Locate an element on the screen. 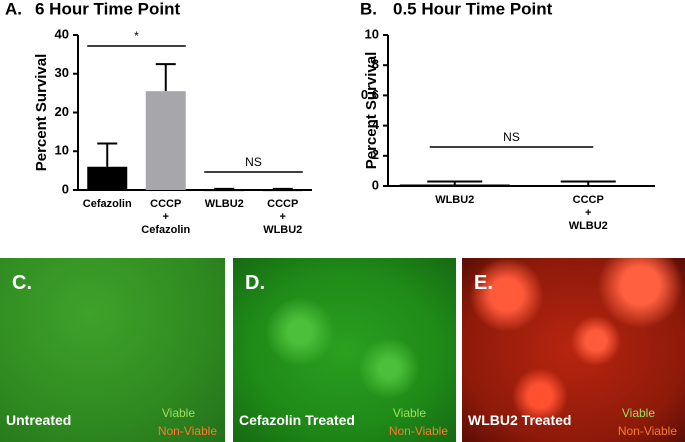  micrograph: C. Untreated Viable Non-Viable is located at coordinates (112, 350).